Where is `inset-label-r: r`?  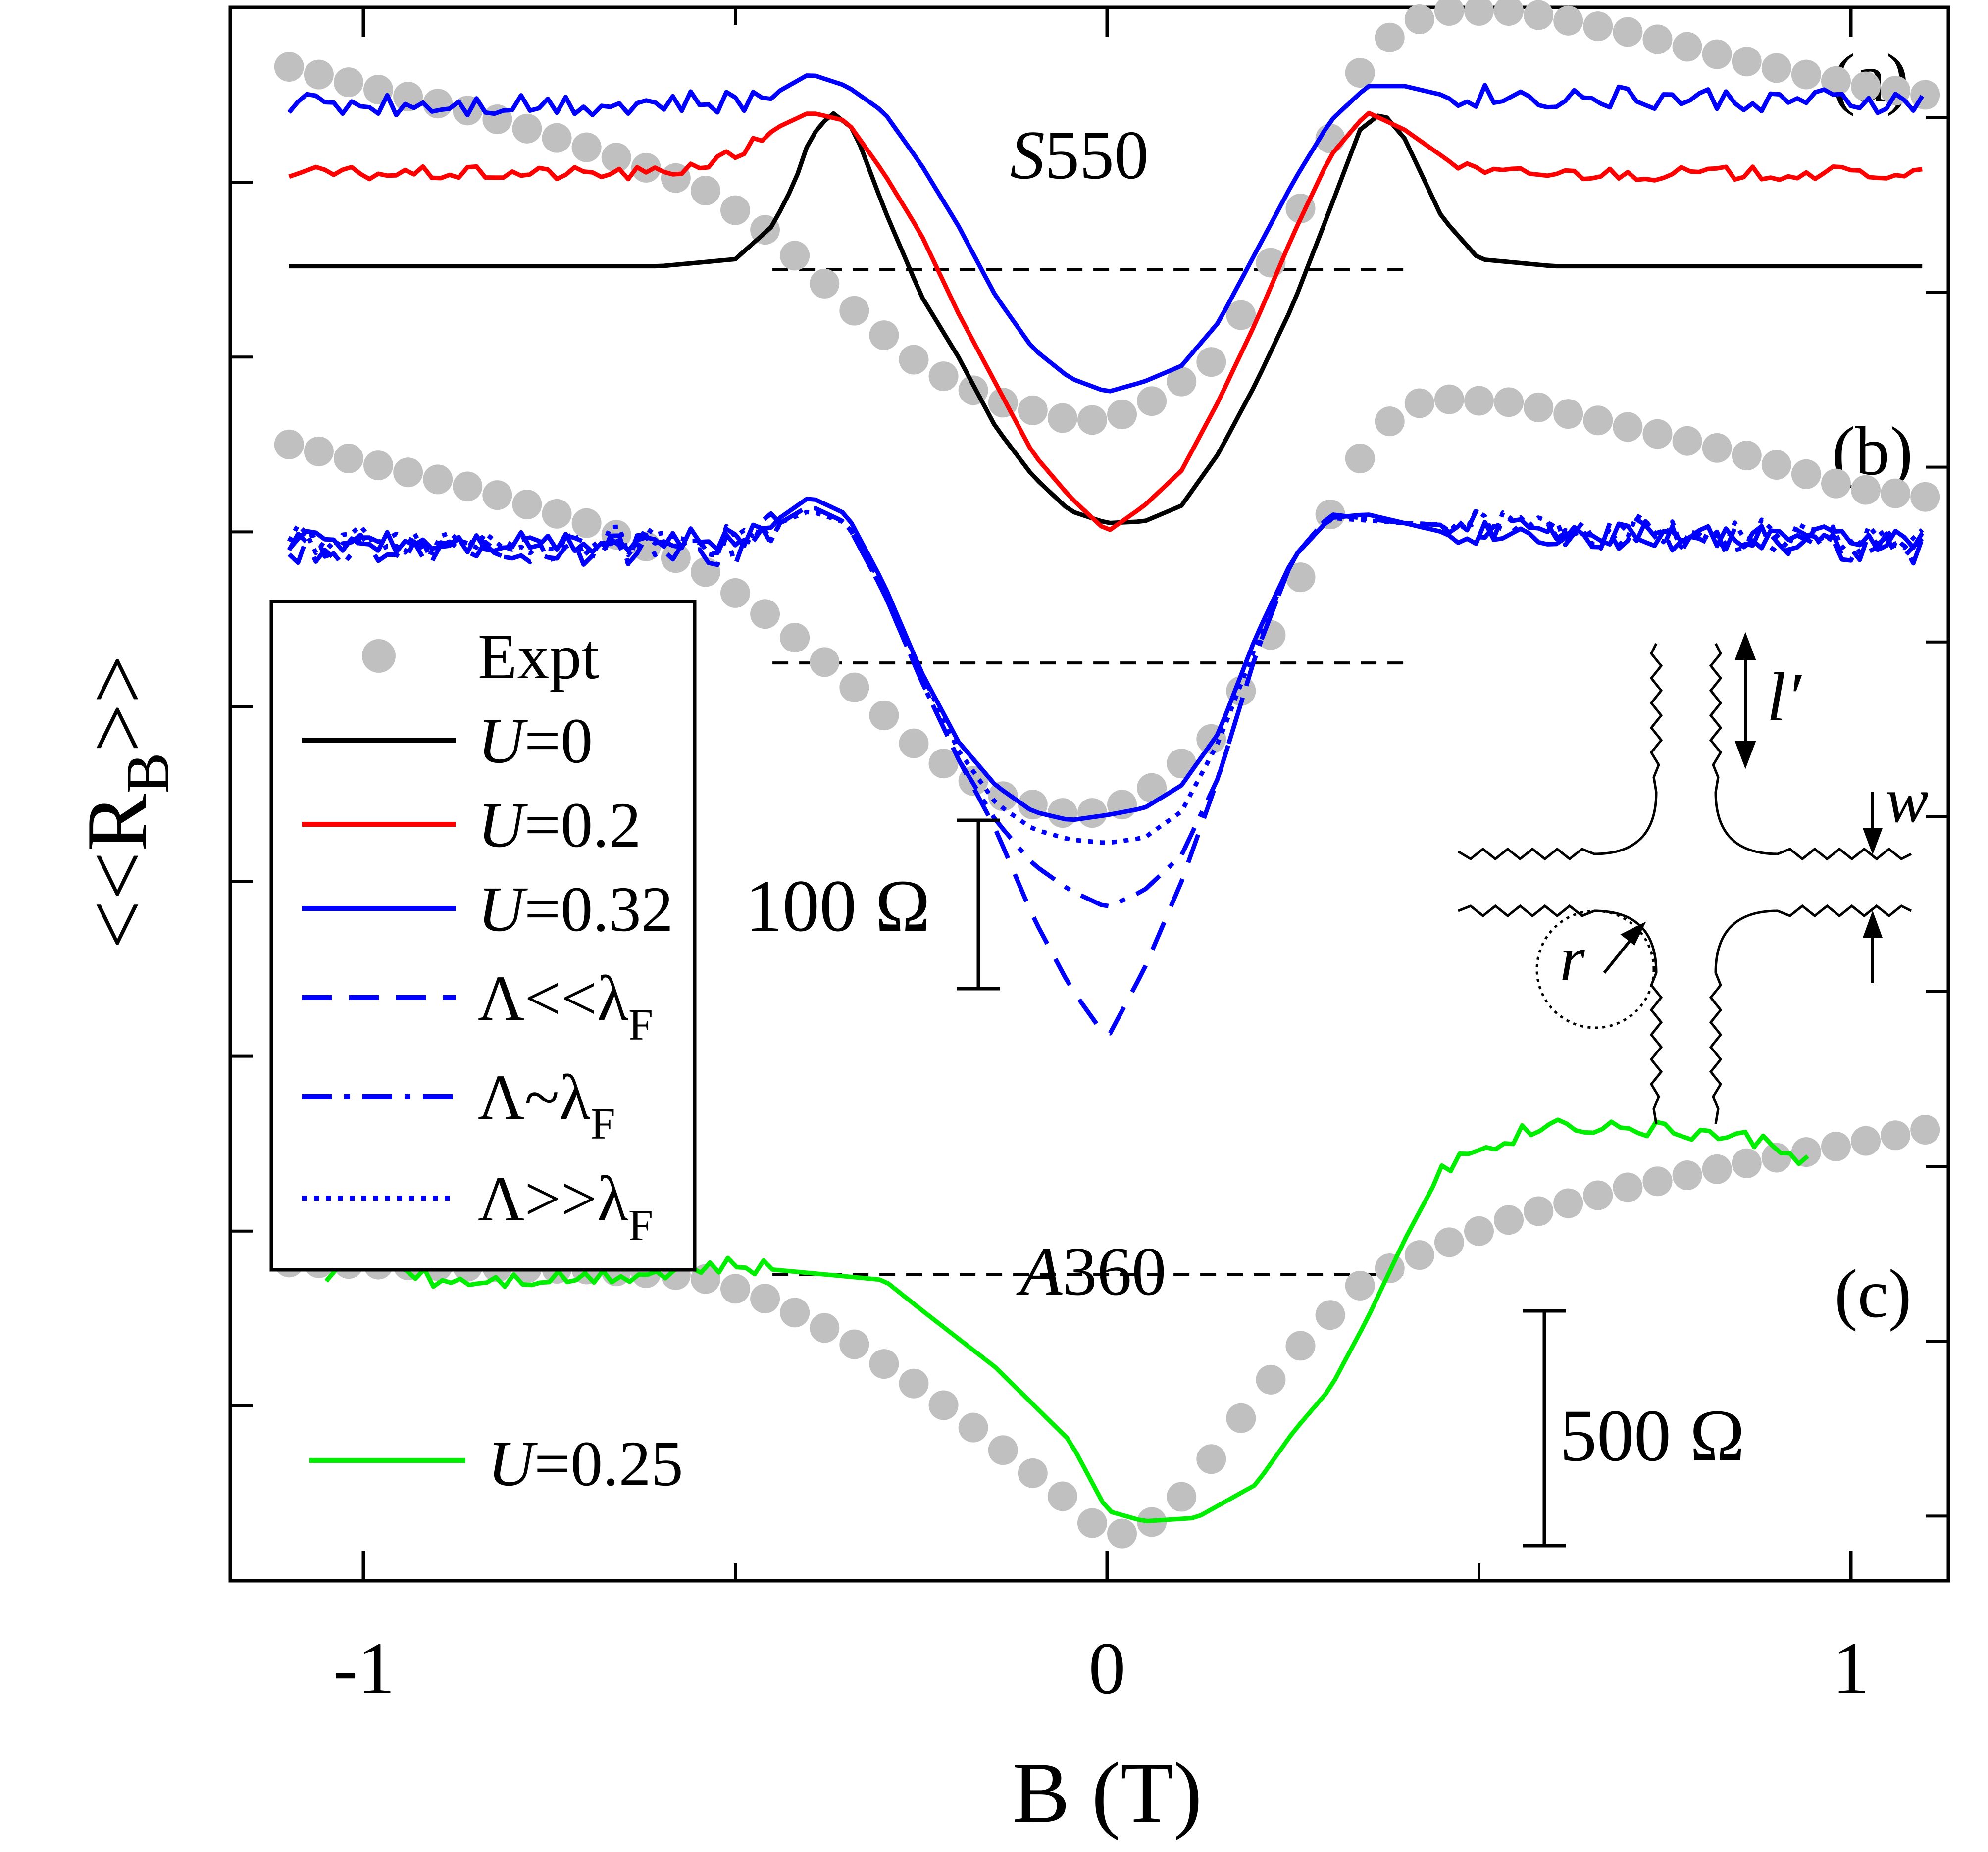
inset-label-r: r is located at coordinates (1573, 959).